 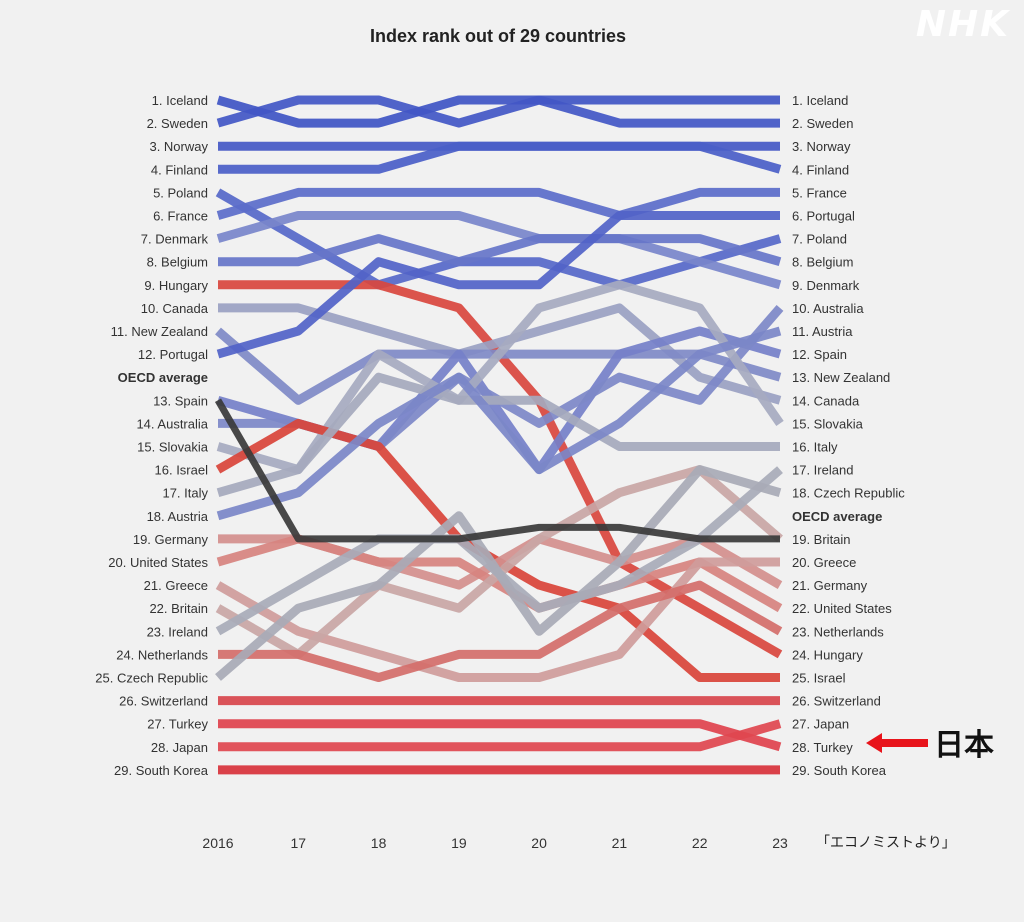 What do you see at coordinates (171, 539) in the screenshot?
I see `left-rank-label: 19. Germany` at bounding box center [171, 539].